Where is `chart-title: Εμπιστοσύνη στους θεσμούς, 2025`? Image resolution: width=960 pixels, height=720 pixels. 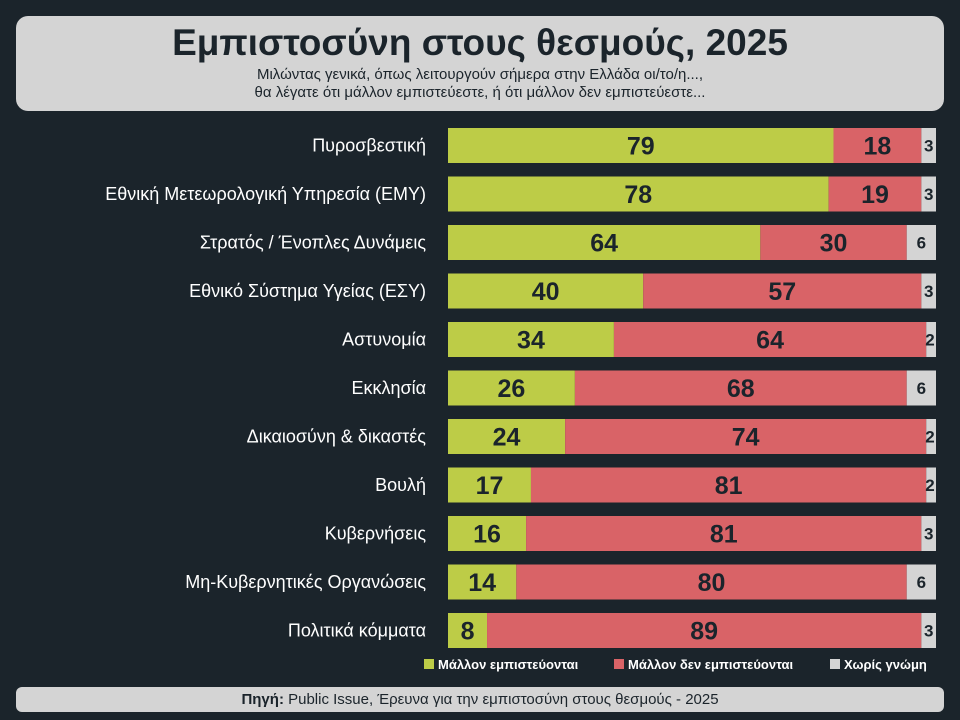 chart-title: Εμπιστοσύνη στους θεσμούς, 2025 is located at coordinates (480, 42).